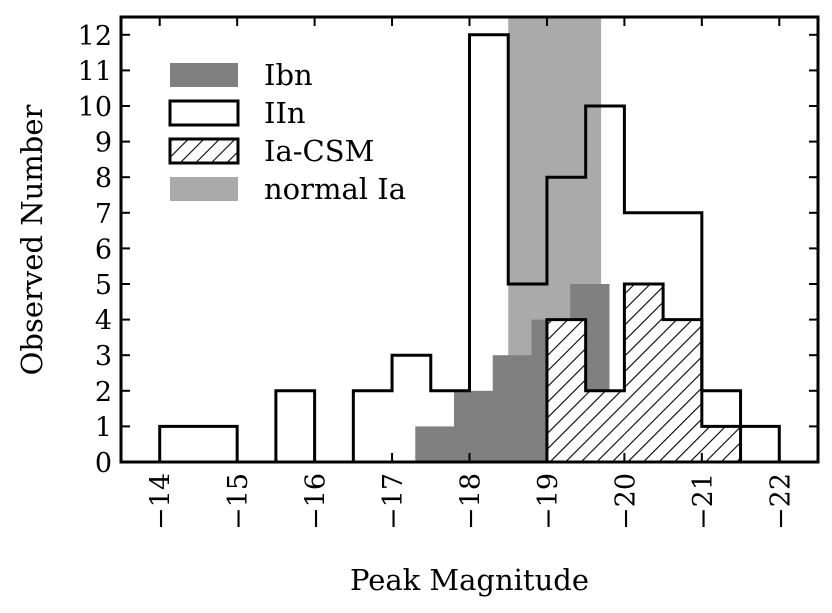 The image size is (832, 613). I want to click on ia-csm-outline, so click(644, 372).